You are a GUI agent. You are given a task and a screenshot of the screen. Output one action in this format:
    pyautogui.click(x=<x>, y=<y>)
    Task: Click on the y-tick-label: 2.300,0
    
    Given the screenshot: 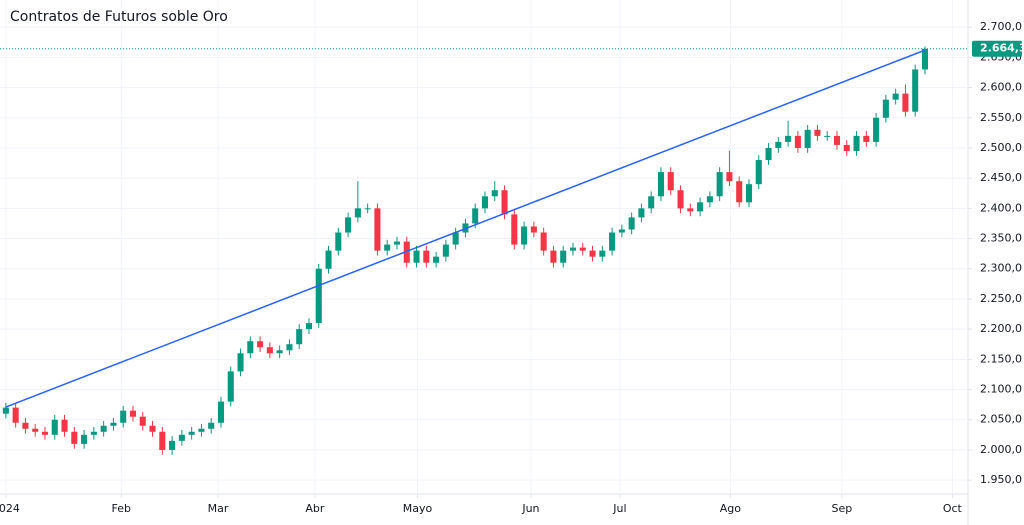 What is the action you would take?
    pyautogui.click(x=1001, y=268)
    